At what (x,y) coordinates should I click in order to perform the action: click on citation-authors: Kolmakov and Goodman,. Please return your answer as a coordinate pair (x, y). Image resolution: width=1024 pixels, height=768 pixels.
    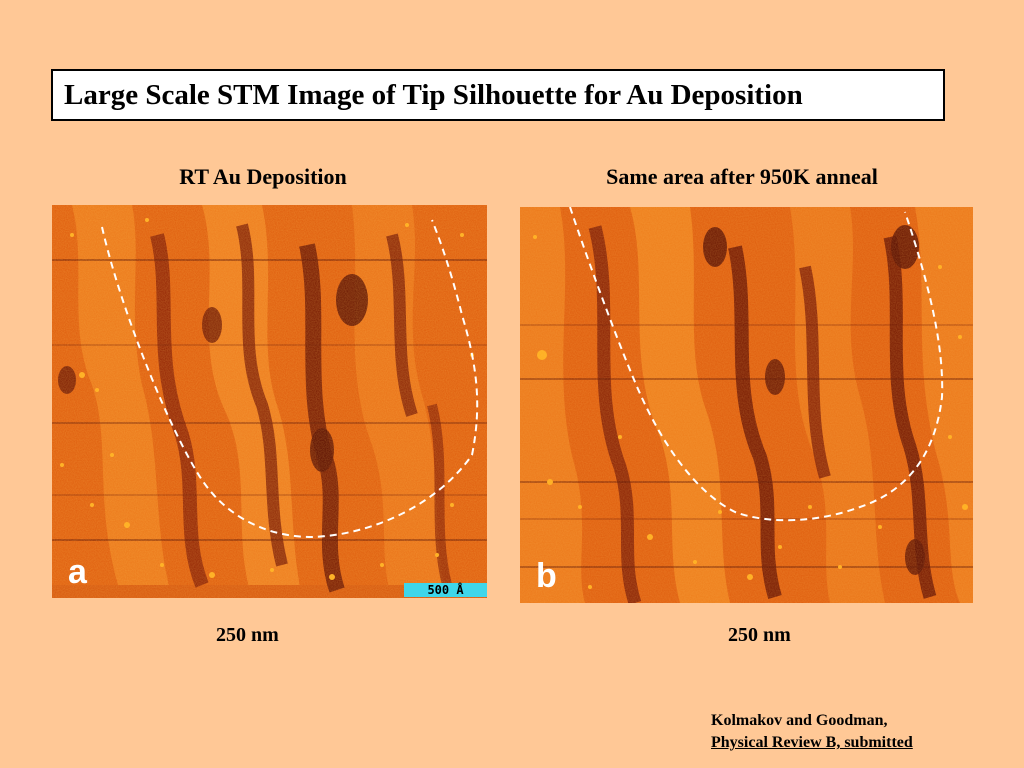
    Looking at the image, I should click on (799, 720).